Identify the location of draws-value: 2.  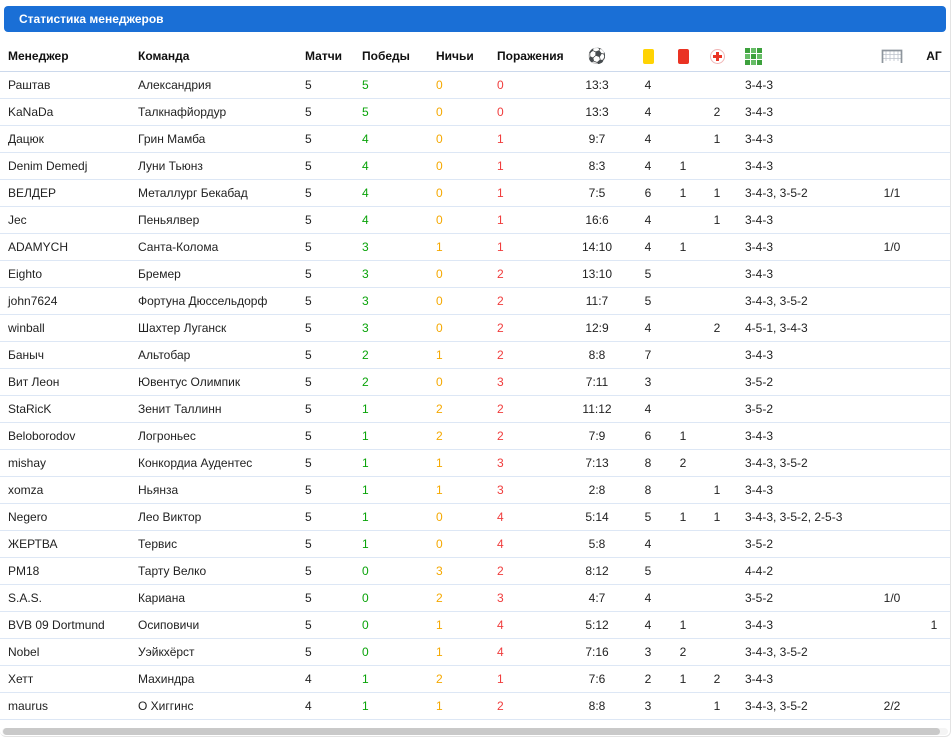
(458, 436).